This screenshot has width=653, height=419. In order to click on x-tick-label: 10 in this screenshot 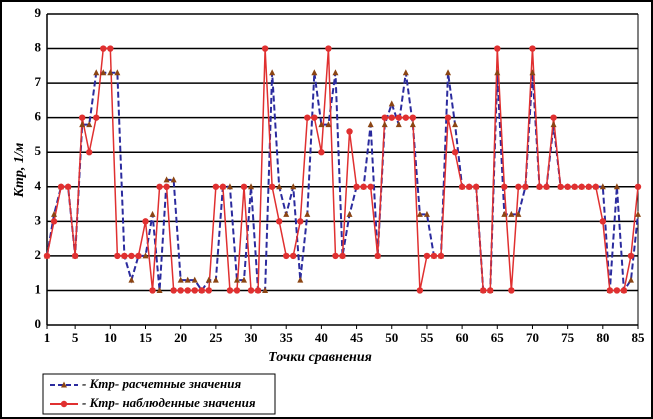, I will do `click(110, 337)`.